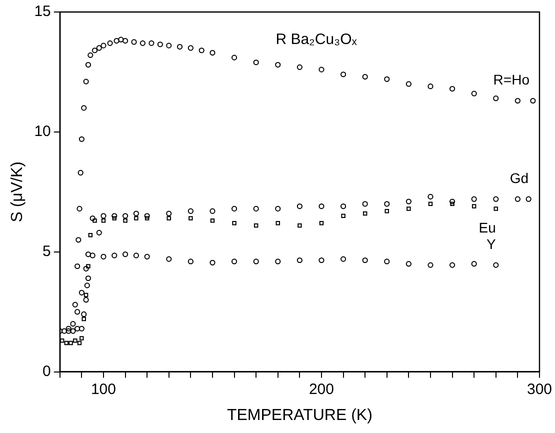 This screenshot has width=555, height=433. Describe the element at coordinates (519, 178) in the screenshot. I see `series-label: Gd` at that location.